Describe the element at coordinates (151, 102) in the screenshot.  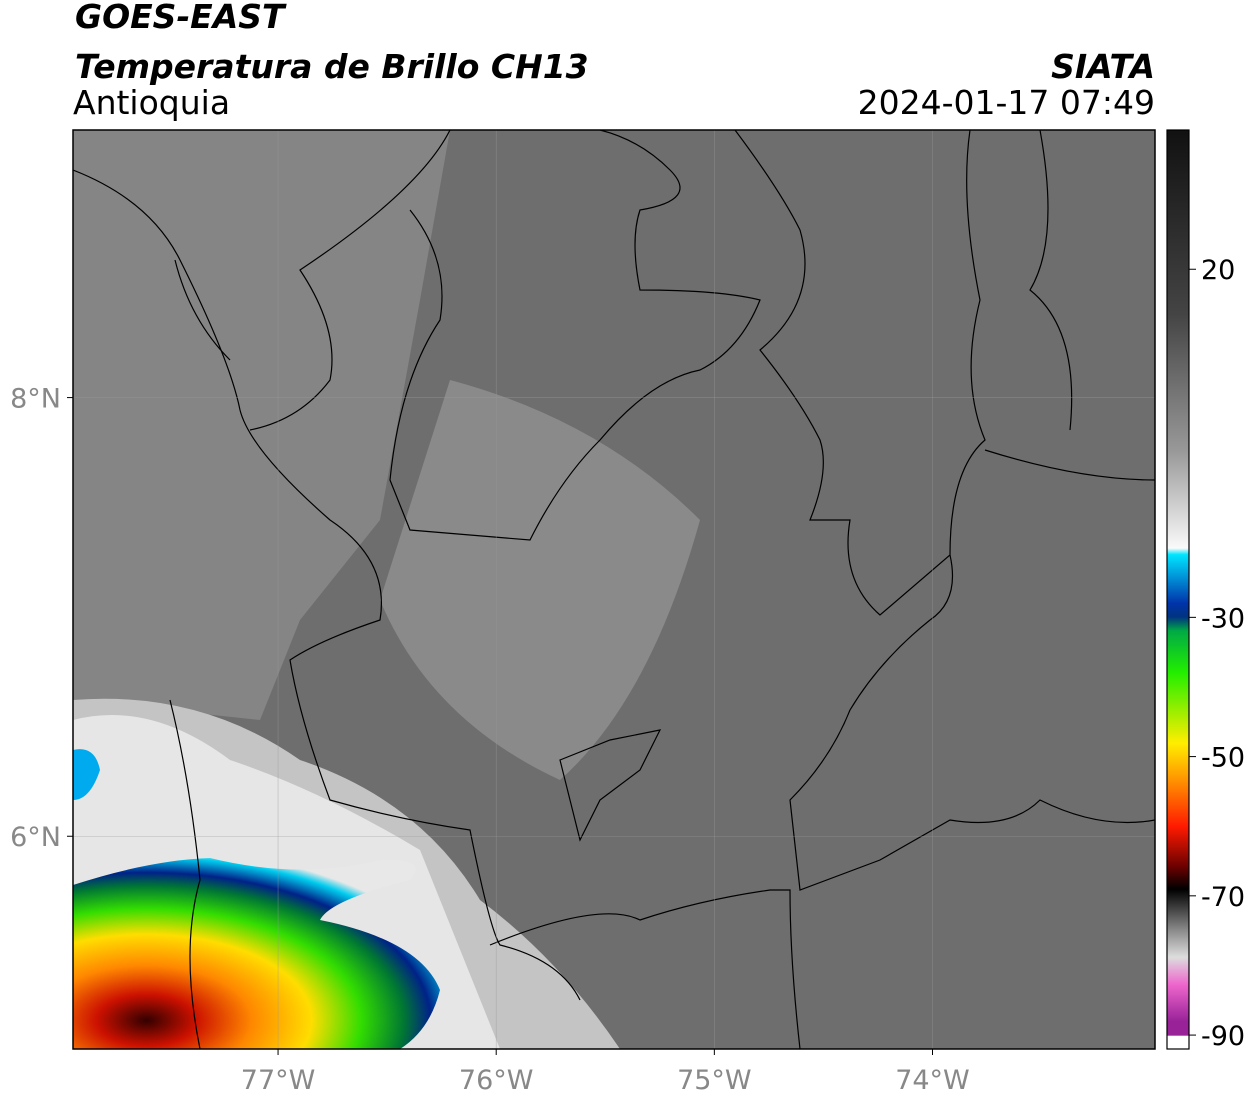
I see `region: Antioquia` at that location.